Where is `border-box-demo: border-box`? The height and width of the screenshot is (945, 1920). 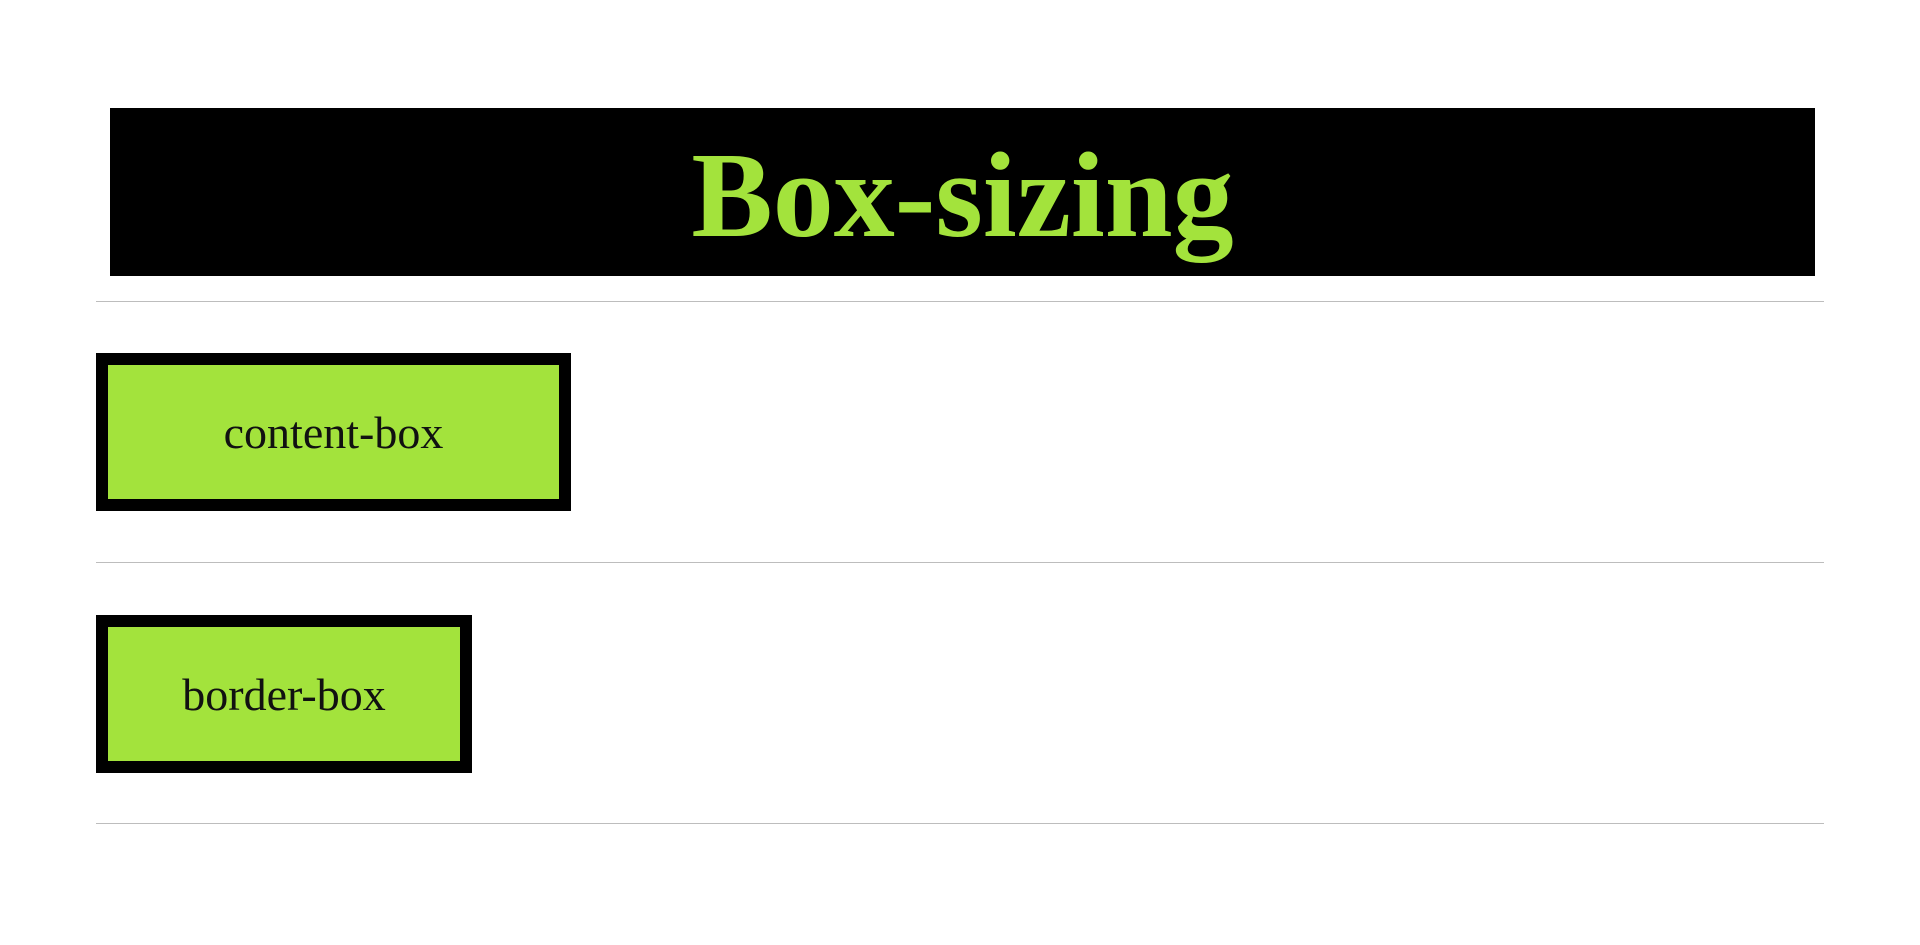
border-box-demo: border-box is located at coordinates (284, 694).